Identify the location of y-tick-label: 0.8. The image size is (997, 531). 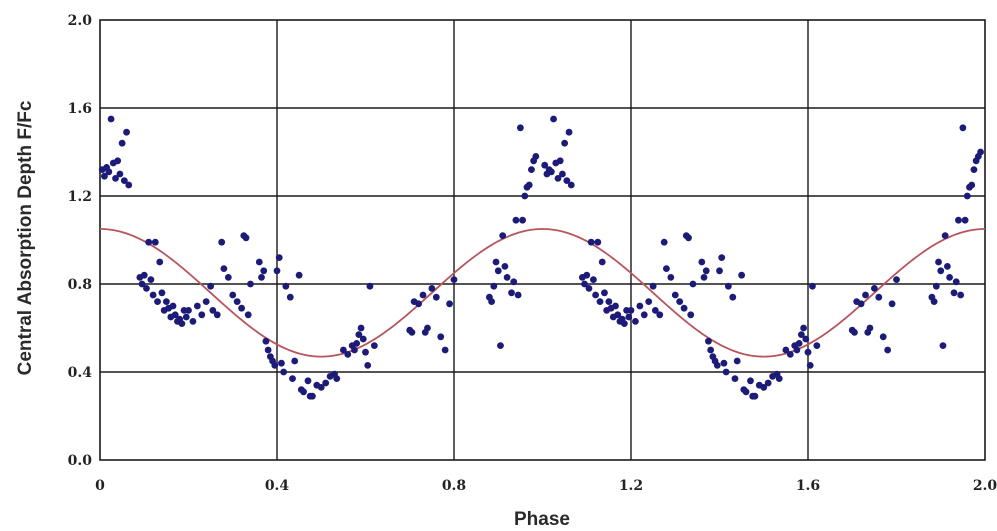
(80, 285).